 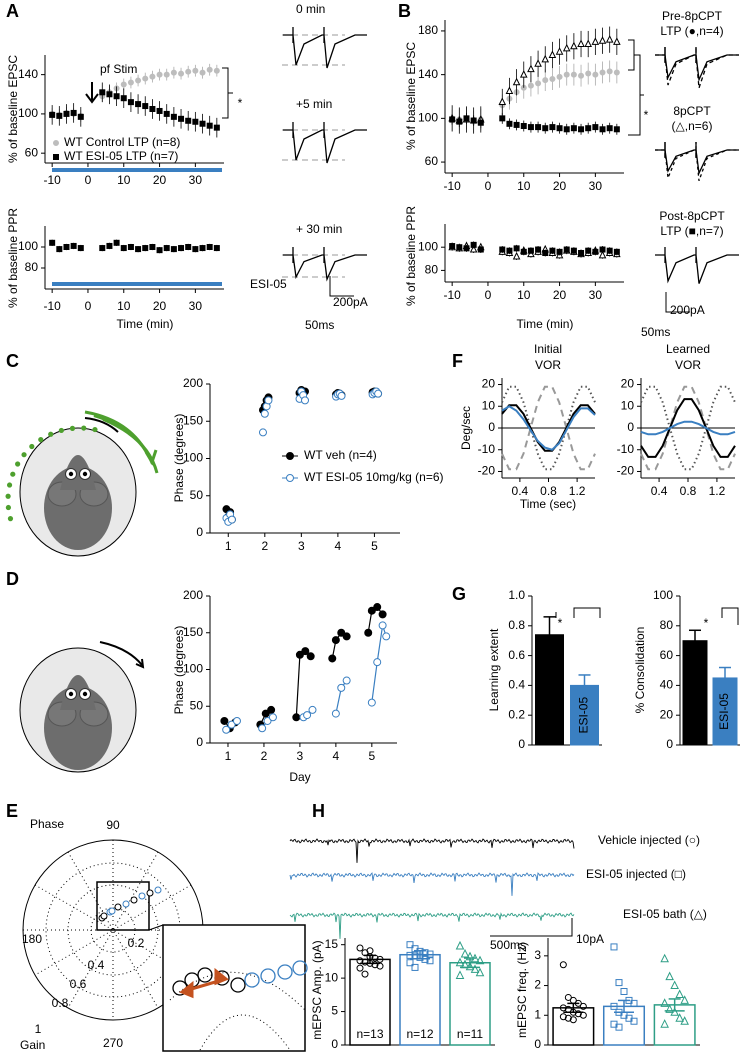 I want to click on y-axis-label: Phase (degrees), so click(x=179, y=670).